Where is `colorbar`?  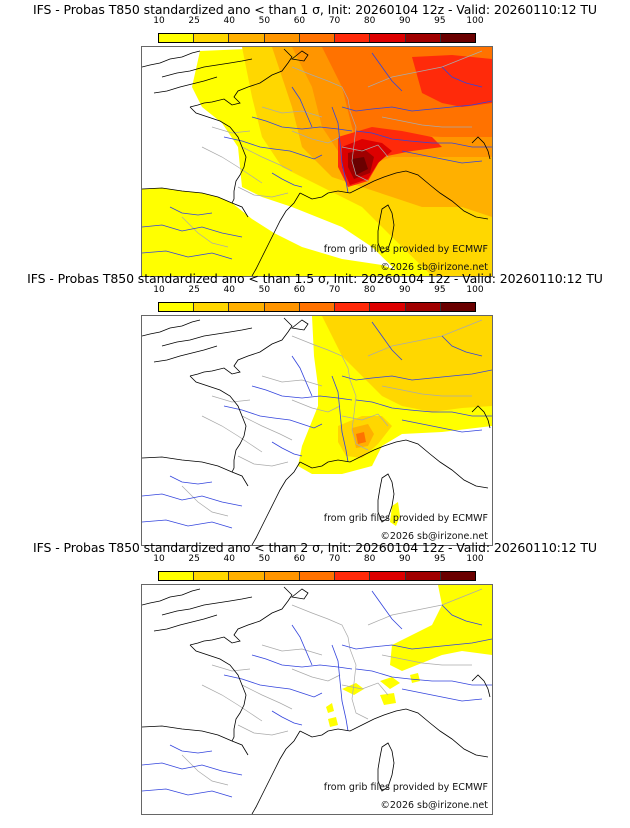
colorbar is located at coordinates (317, 576).